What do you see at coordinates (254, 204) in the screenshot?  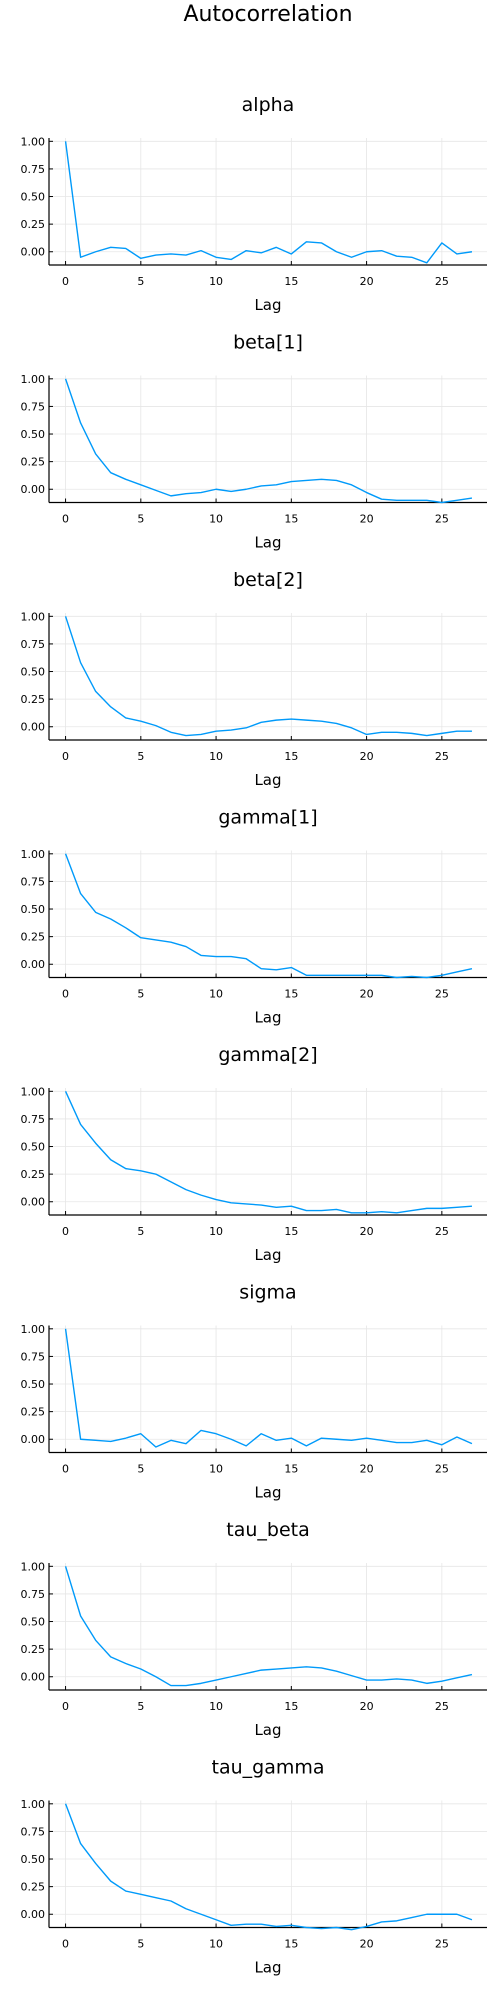 I see `acf-panel: alpha 0.00 0.25 0.50 0.75 1.00 0 5 10 15 20 25 Lag` at bounding box center [254, 204].